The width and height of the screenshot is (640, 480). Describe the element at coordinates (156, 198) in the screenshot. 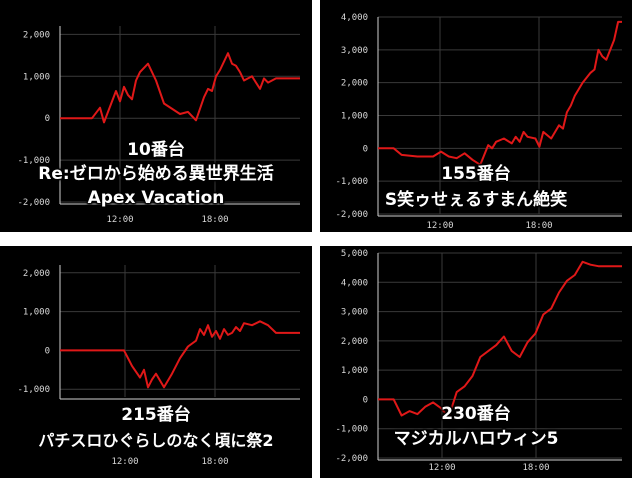

I see `chart-subtitle-line-2: Apex Vacation` at that location.